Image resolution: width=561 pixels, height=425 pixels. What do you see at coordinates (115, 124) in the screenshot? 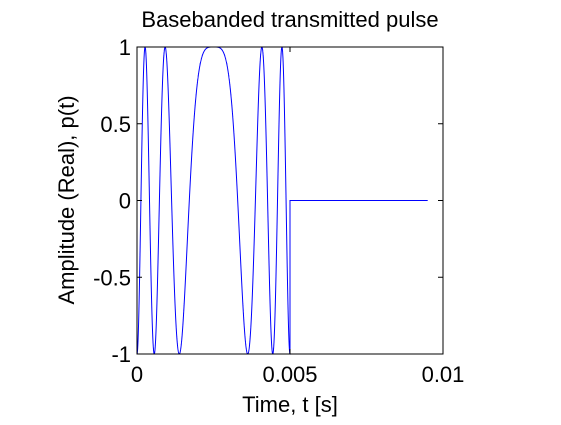
I see `y-tick-label-3: 0.5` at bounding box center [115, 124].